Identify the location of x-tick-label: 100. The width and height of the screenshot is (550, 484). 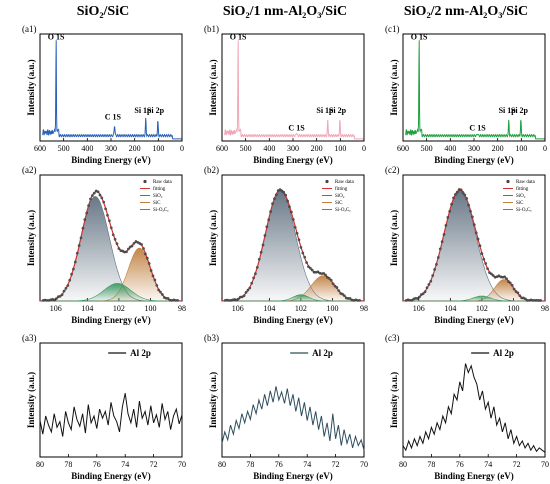
(158, 148).